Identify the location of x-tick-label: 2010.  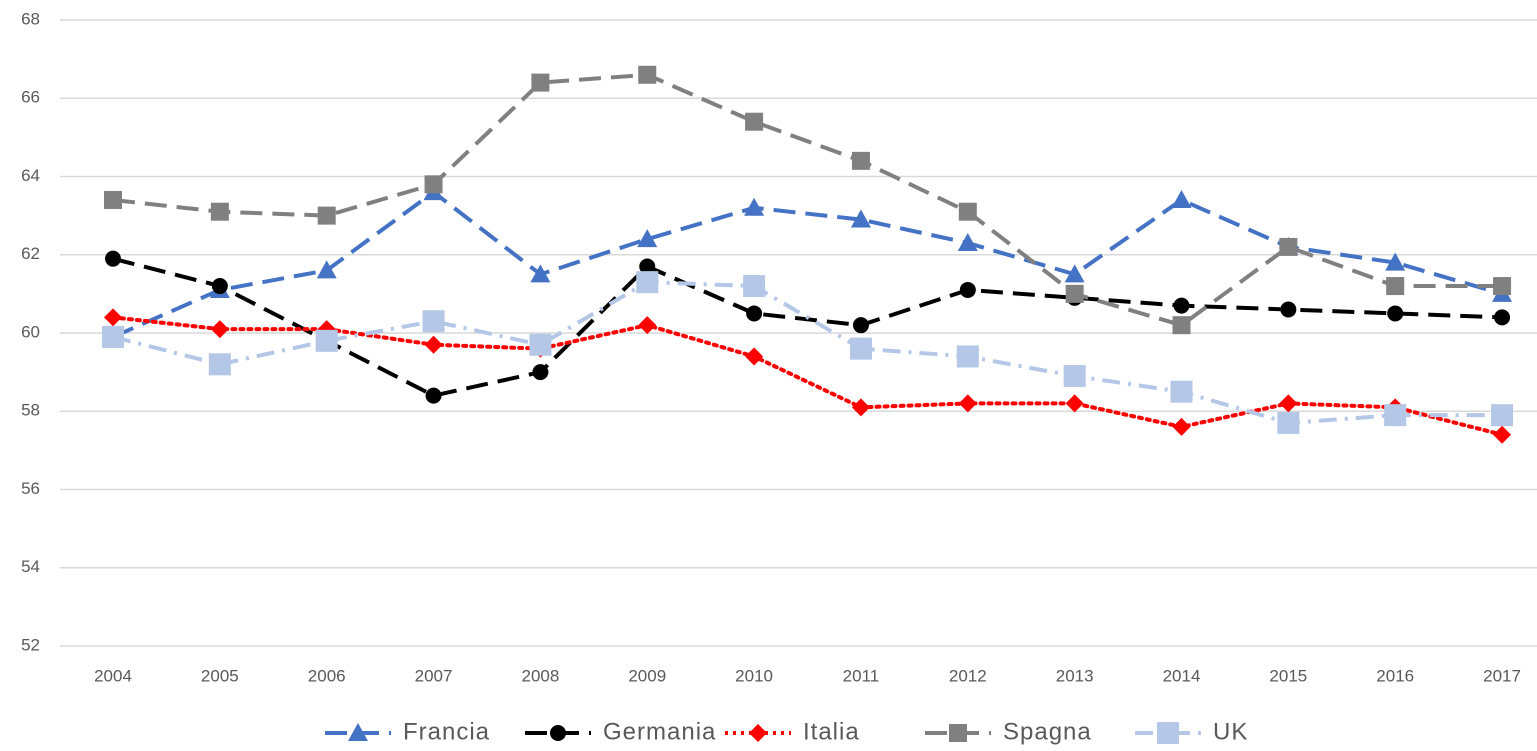
(754, 675).